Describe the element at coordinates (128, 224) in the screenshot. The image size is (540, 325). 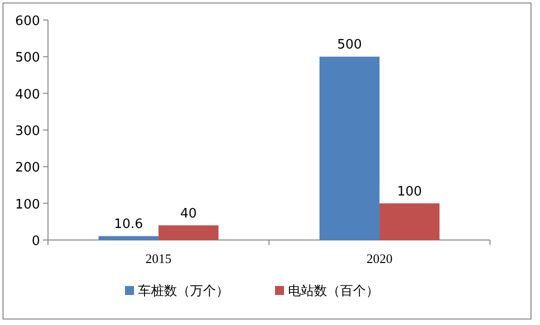
I see `data-label: 10.6` at that location.